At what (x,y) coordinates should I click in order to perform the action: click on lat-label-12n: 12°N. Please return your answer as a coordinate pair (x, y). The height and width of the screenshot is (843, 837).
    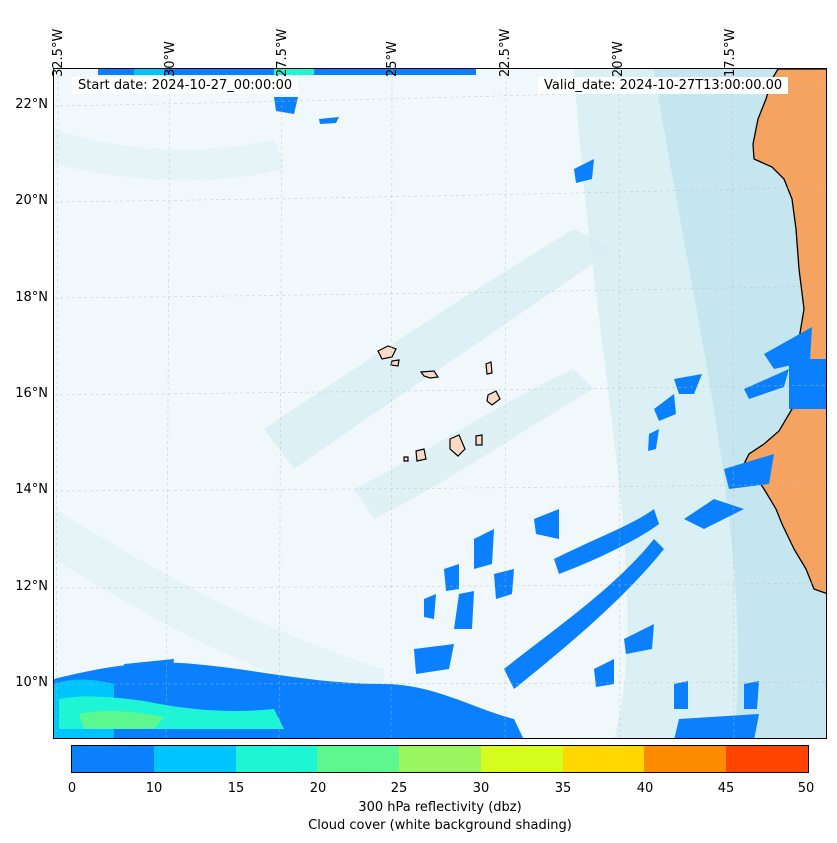
    Looking at the image, I should click on (31, 586).